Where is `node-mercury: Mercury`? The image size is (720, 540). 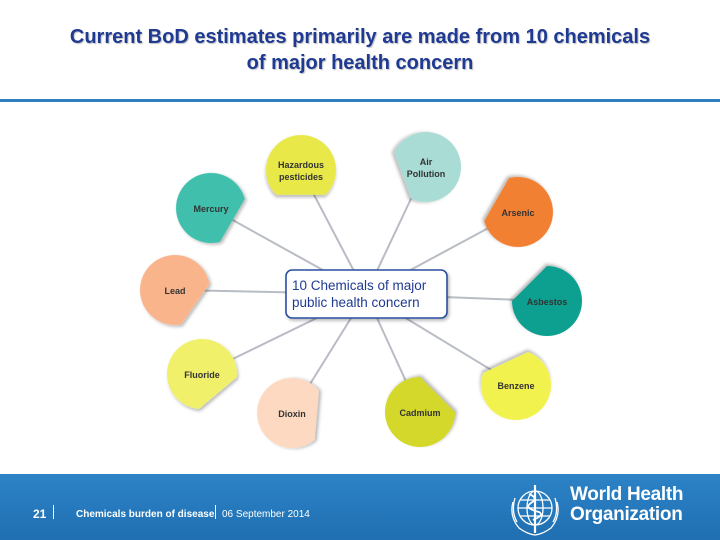
node-mercury: Mercury is located at coordinates (210, 208).